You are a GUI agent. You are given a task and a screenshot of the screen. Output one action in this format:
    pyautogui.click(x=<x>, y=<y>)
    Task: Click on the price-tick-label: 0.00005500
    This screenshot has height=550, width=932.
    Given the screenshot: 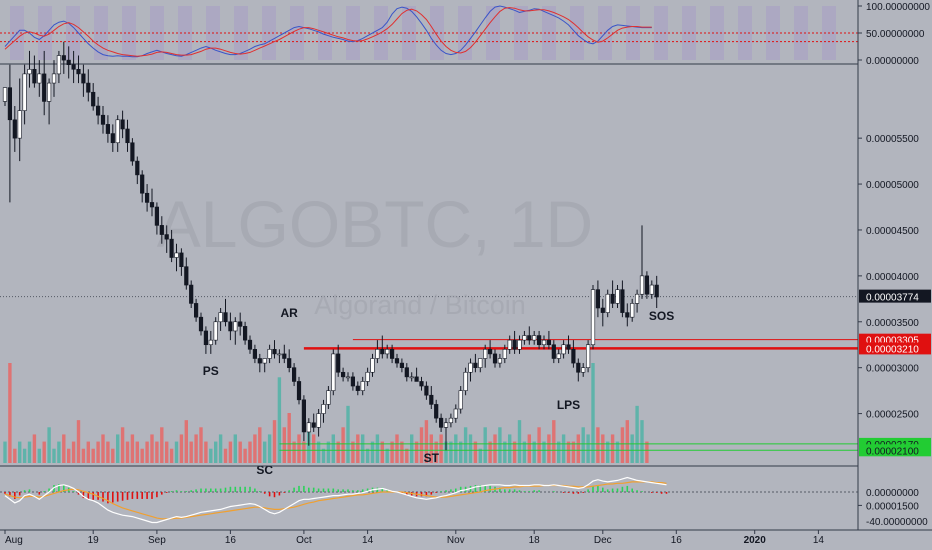 What is the action you would take?
    pyautogui.click(x=892, y=139)
    